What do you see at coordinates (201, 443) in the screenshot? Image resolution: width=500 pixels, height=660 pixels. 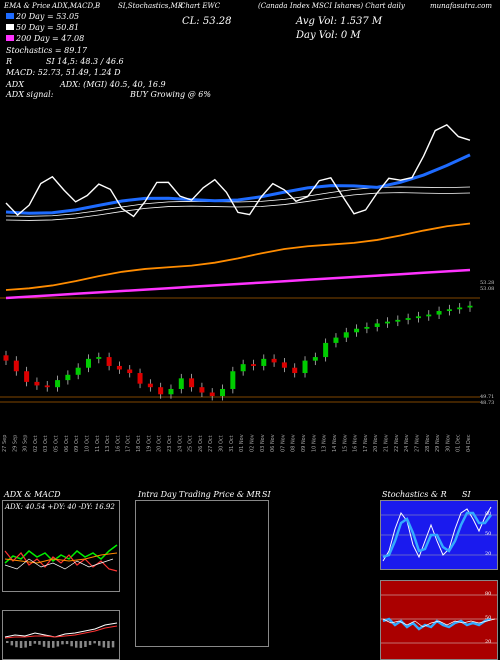 I see `date-tick-label: 26 Oct` at bounding box center [201, 443].